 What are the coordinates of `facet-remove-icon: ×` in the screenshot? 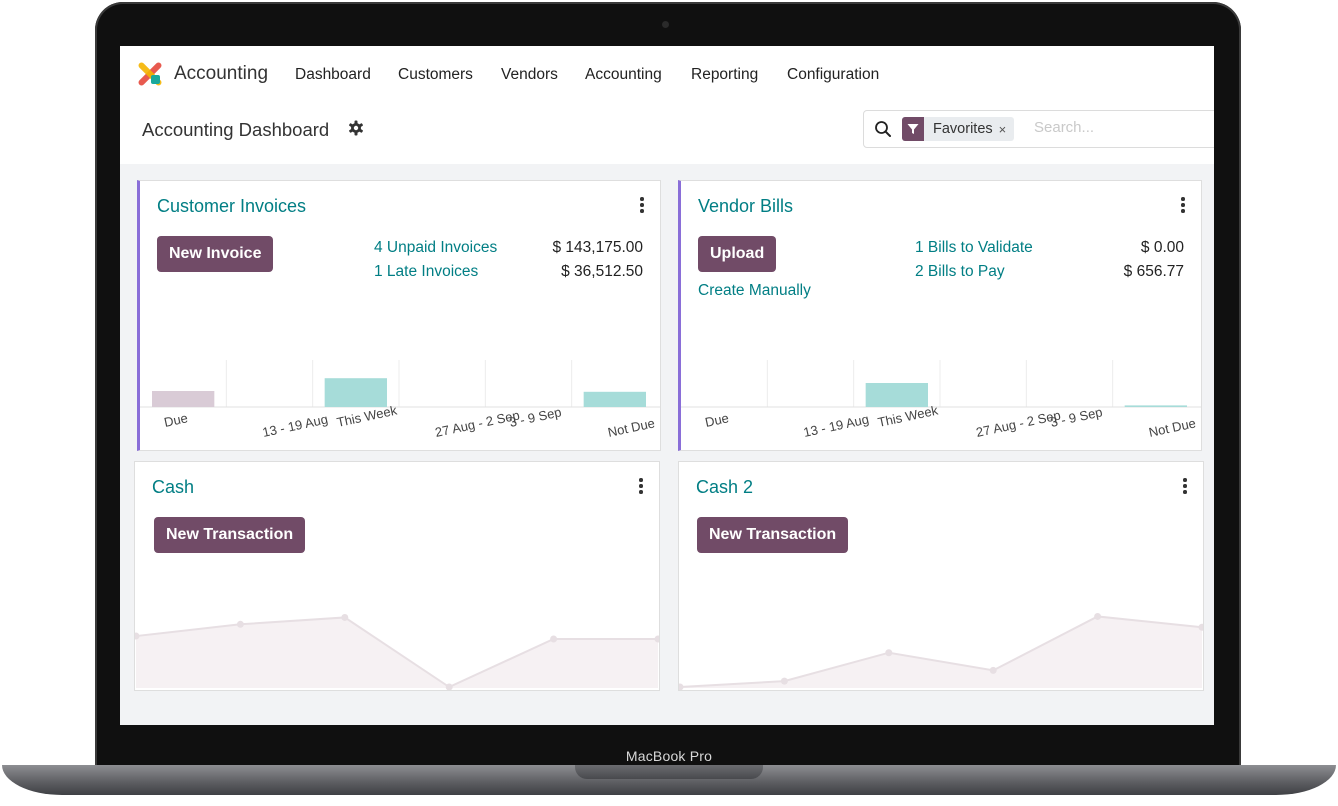 It's located at (1002, 129).